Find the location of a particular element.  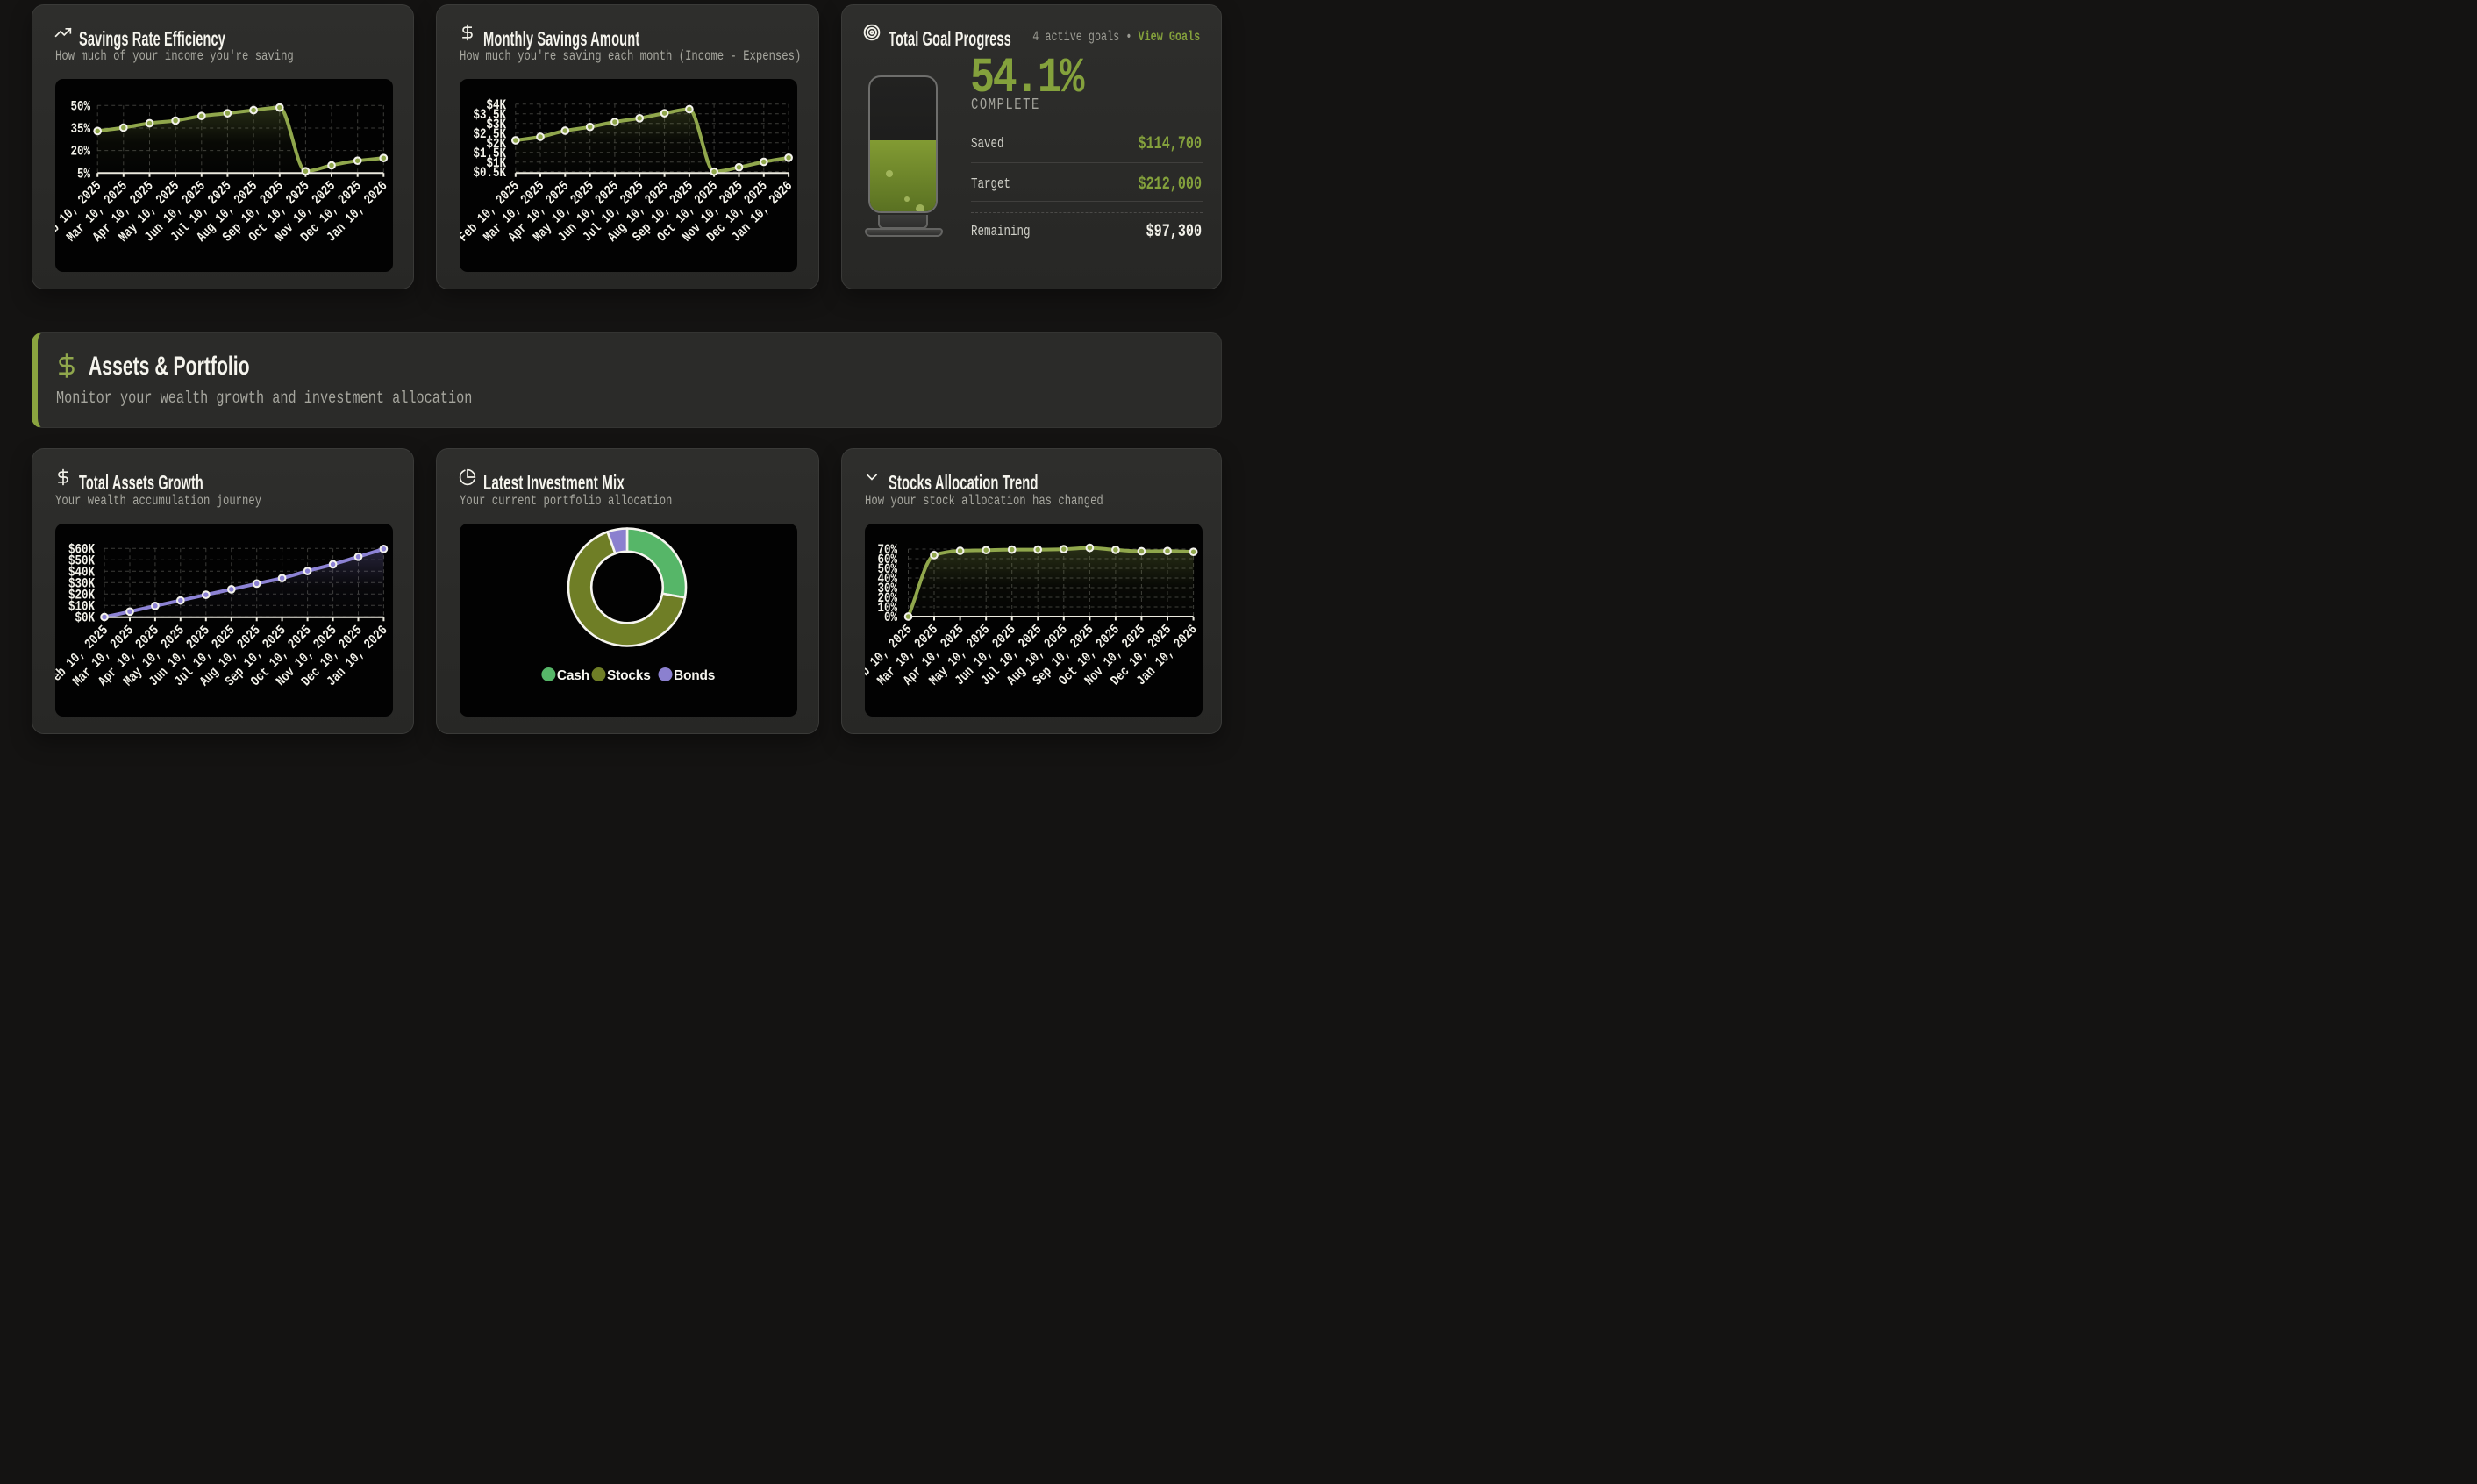

svg-text: Stocks is located at coordinates (629, 675).